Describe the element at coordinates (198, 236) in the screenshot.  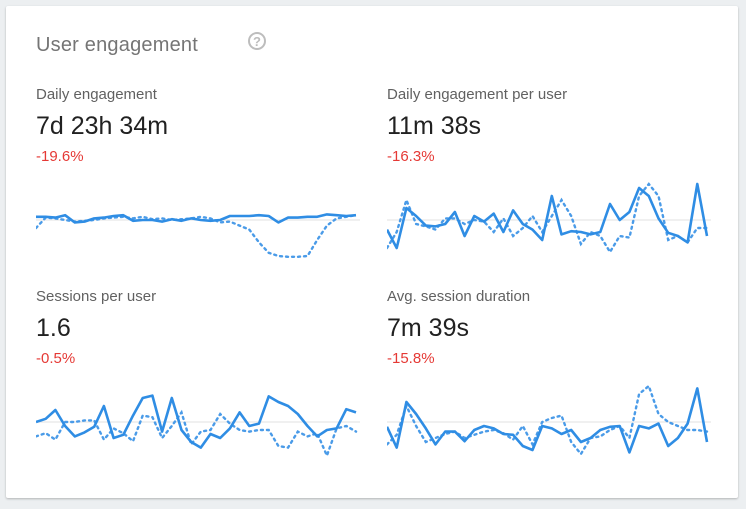
I see `sparkline-daily-engagement` at that location.